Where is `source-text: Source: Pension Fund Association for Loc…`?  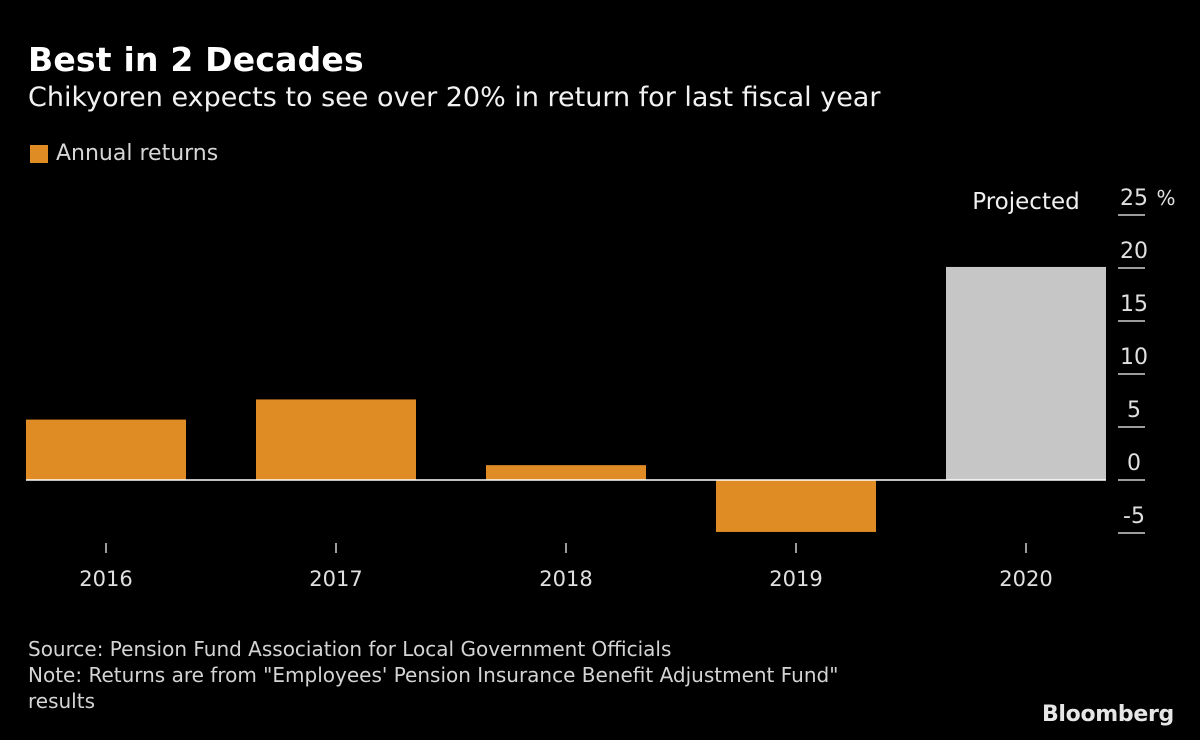 source-text: Source: Pension Fund Association for Loc… is located at coordinates (350, 649).